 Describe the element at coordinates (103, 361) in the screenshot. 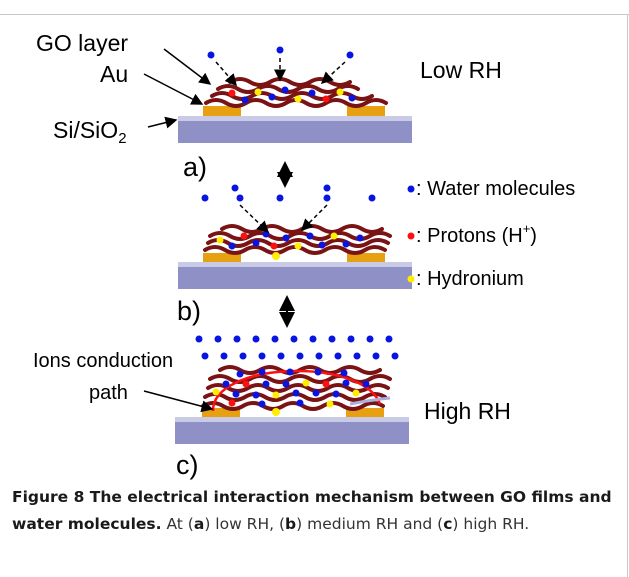

I see `label-ions-conduction: Ions conduction` at that location.